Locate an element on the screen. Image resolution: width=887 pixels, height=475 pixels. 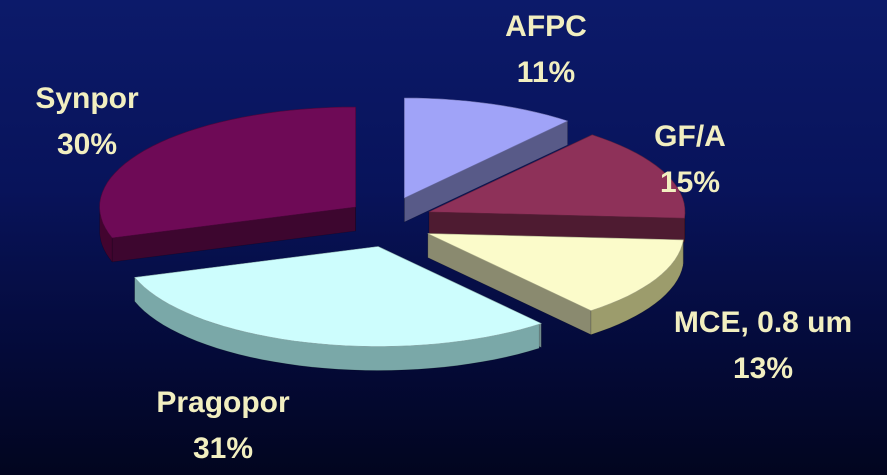
label-pragopor-value: 31% is located at coordinates (223, 448).